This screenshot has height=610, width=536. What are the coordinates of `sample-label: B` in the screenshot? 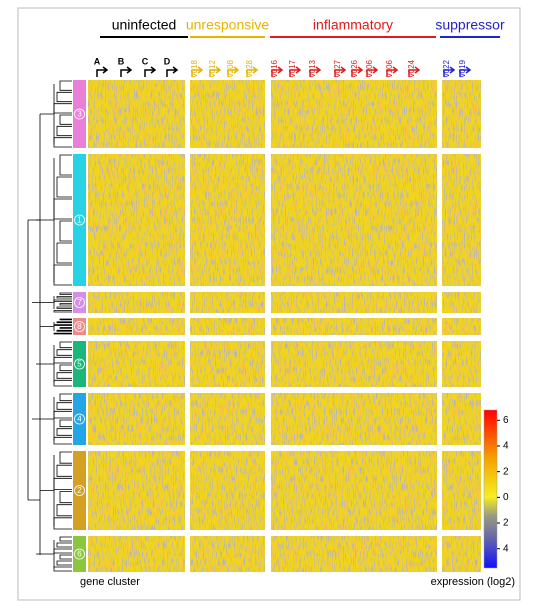 It's located at (121, 61).